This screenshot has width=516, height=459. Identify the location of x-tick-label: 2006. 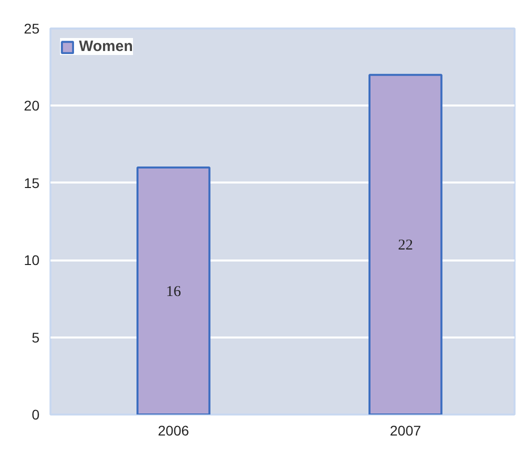
(174, 430).